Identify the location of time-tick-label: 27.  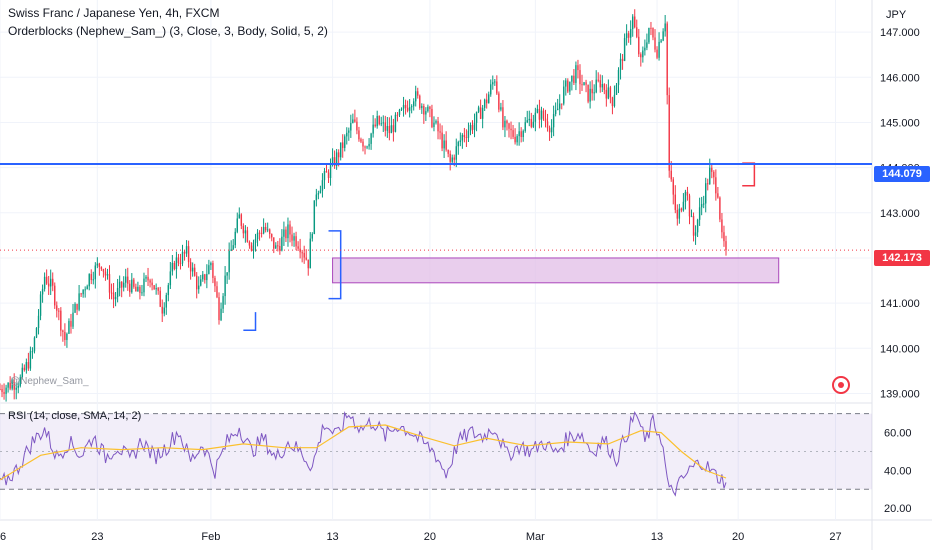
(835, 537).